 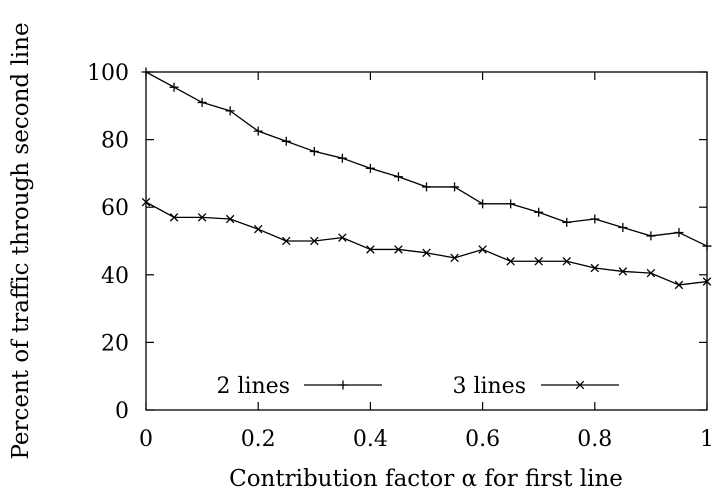 What do you see at coordinates (417, 386) in the screenshot?
I see `legend: 2 lines 3 lines` at bounding box center [417, 386].